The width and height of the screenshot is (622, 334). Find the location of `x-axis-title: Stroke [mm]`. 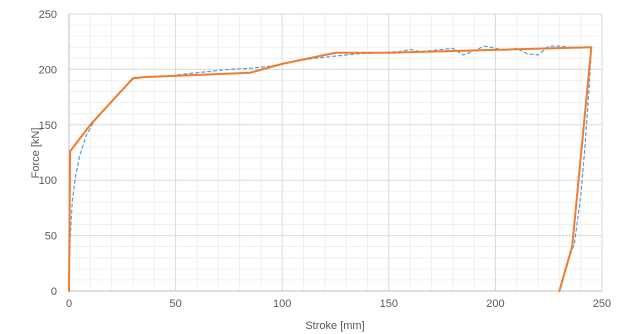

x-axis-title: Stroke [mm] is located at coordinates (334, 326).